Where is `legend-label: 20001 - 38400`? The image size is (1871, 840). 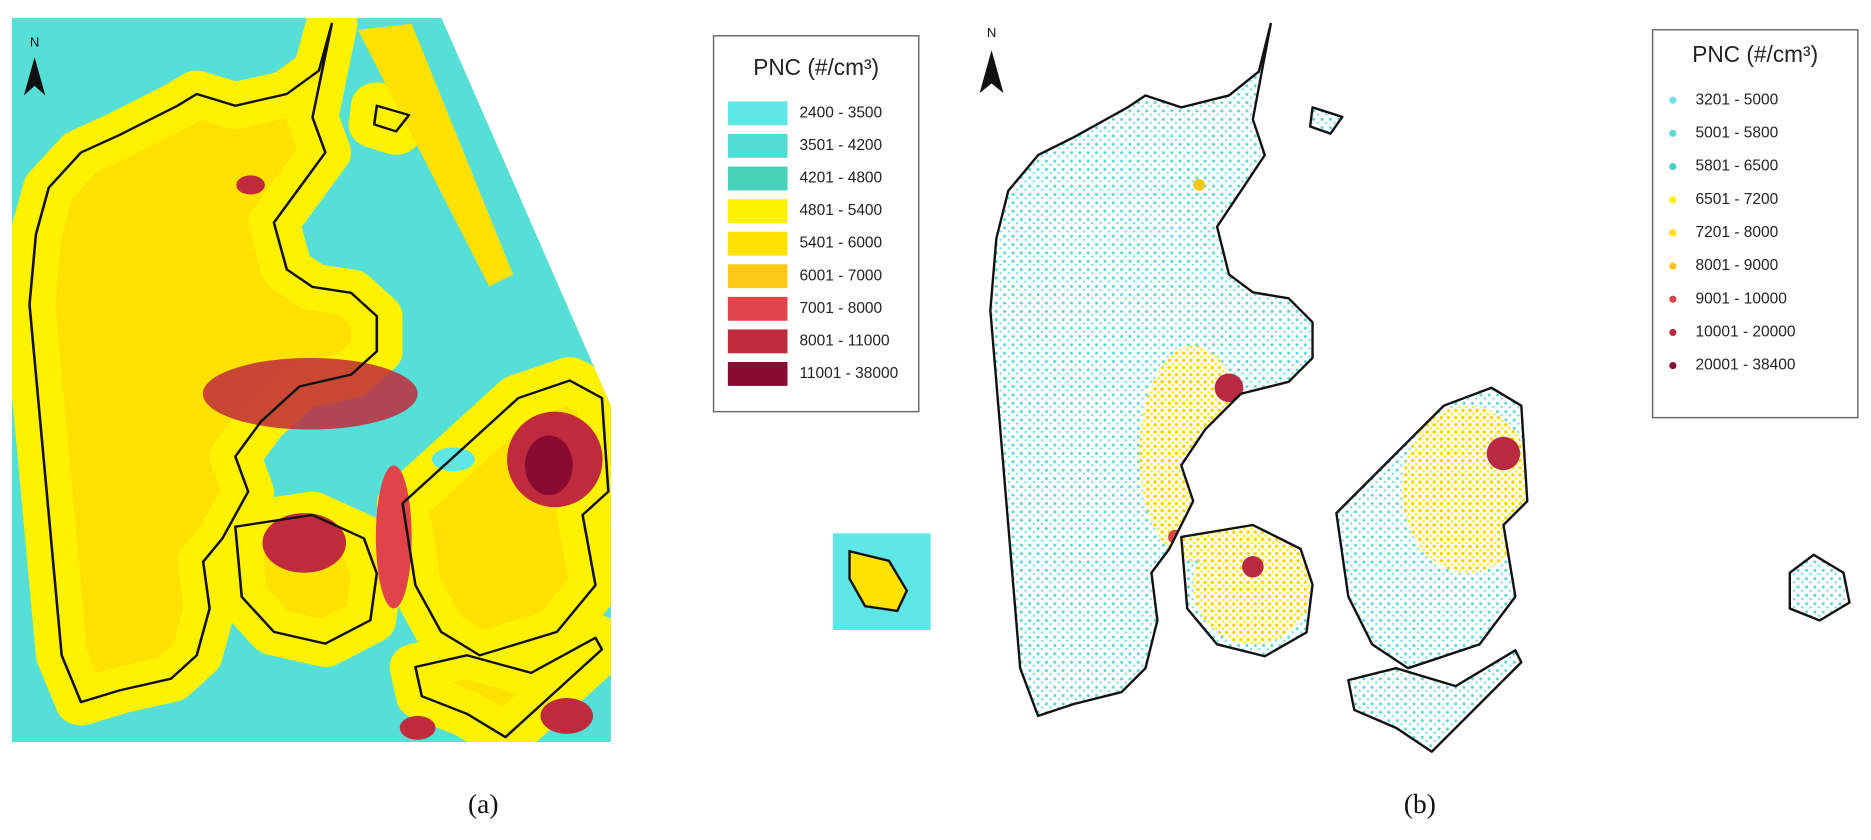 legend-label: 20001 - 38400 is located at coordinates (1746, 365).